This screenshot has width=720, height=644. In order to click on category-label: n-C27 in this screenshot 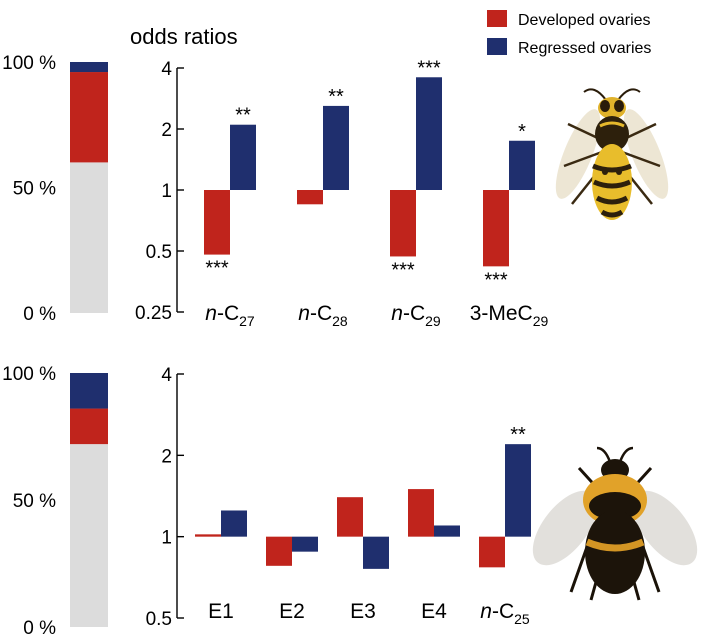, I will do `click(230, 315)`.